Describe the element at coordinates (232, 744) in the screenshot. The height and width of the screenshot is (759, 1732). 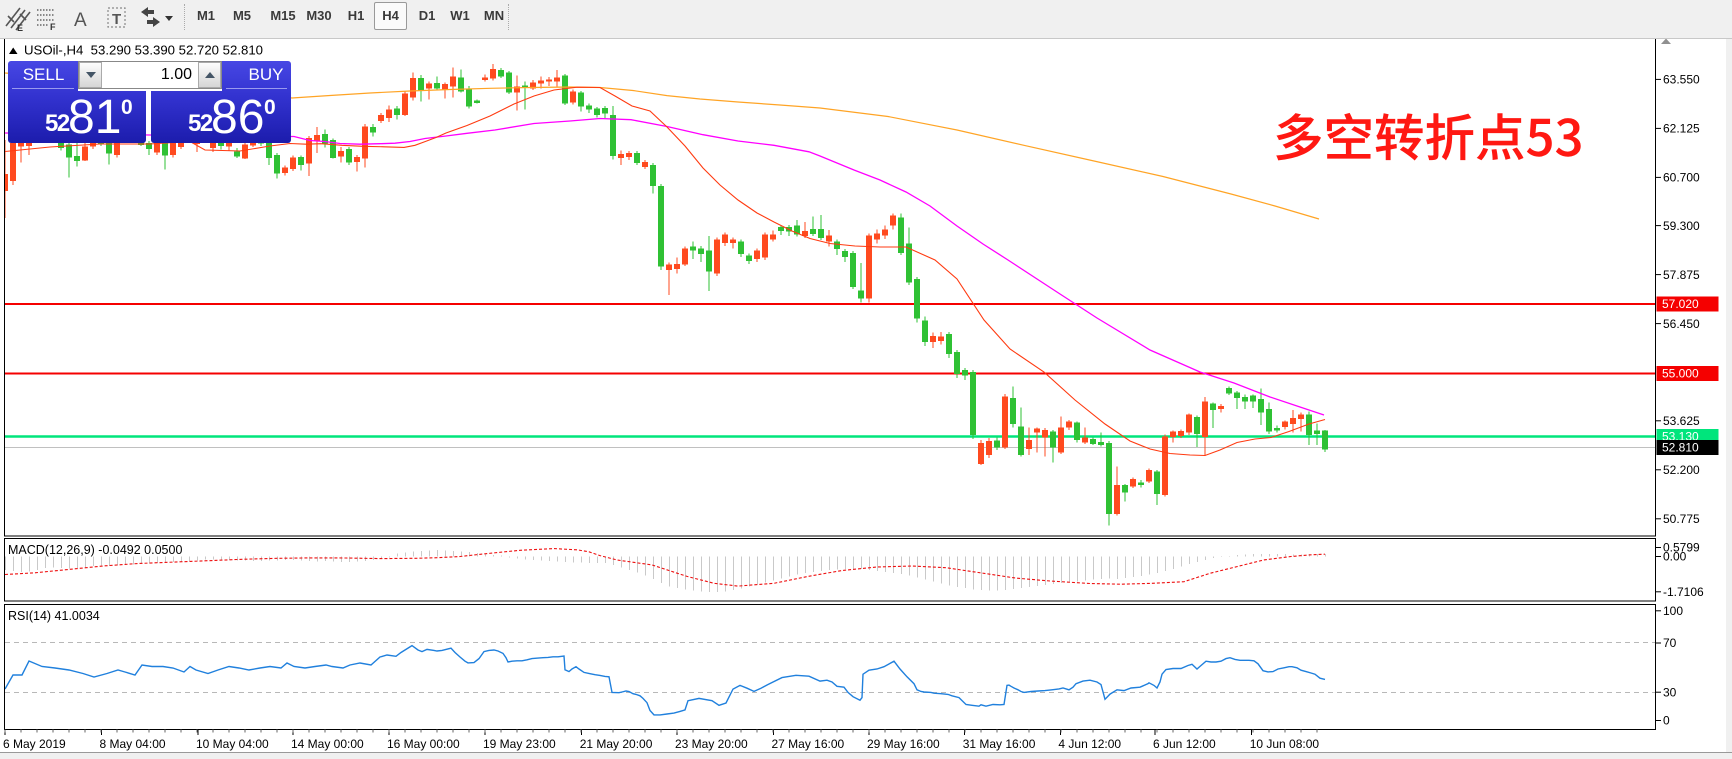
I see `svg-text: 10 May 04:00` at that location.